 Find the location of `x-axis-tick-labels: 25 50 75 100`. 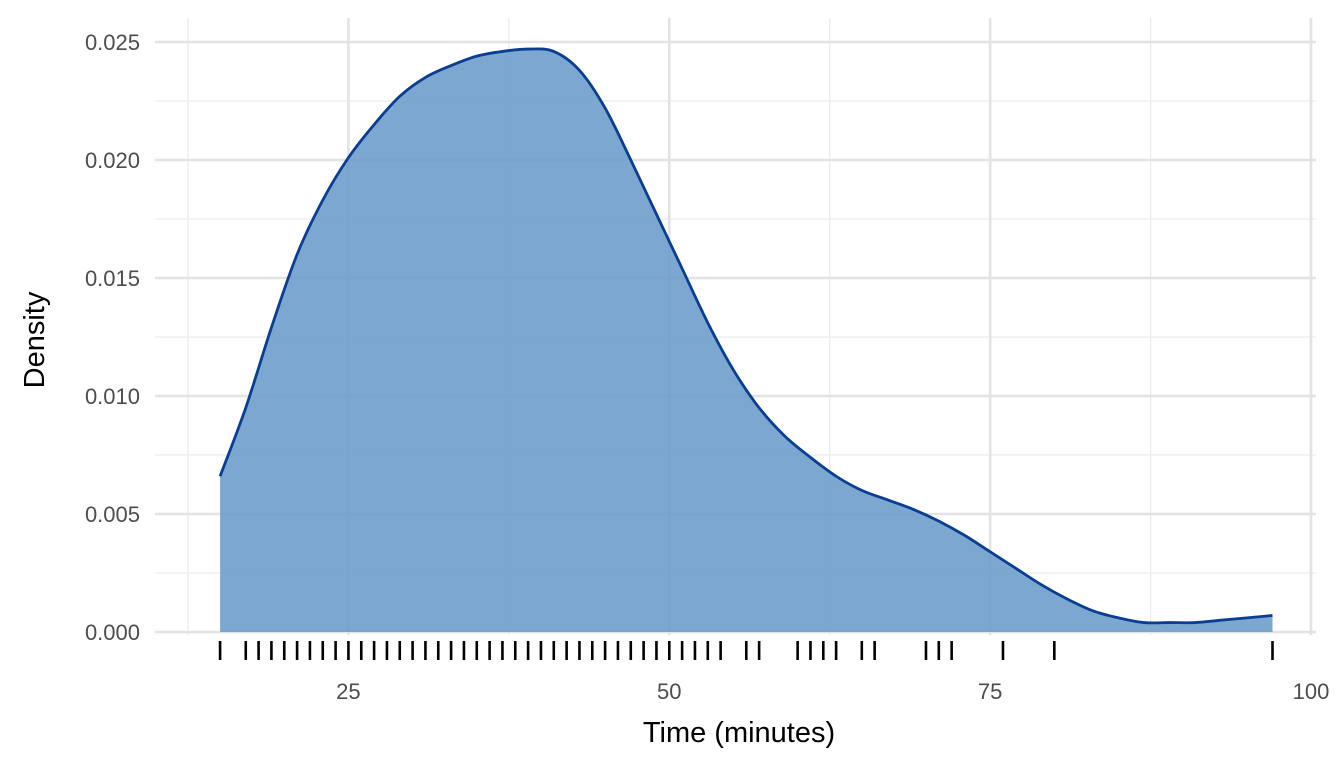

x-axis-tick-labels: 25 50 75 100 is located at coordinates (832, 691).